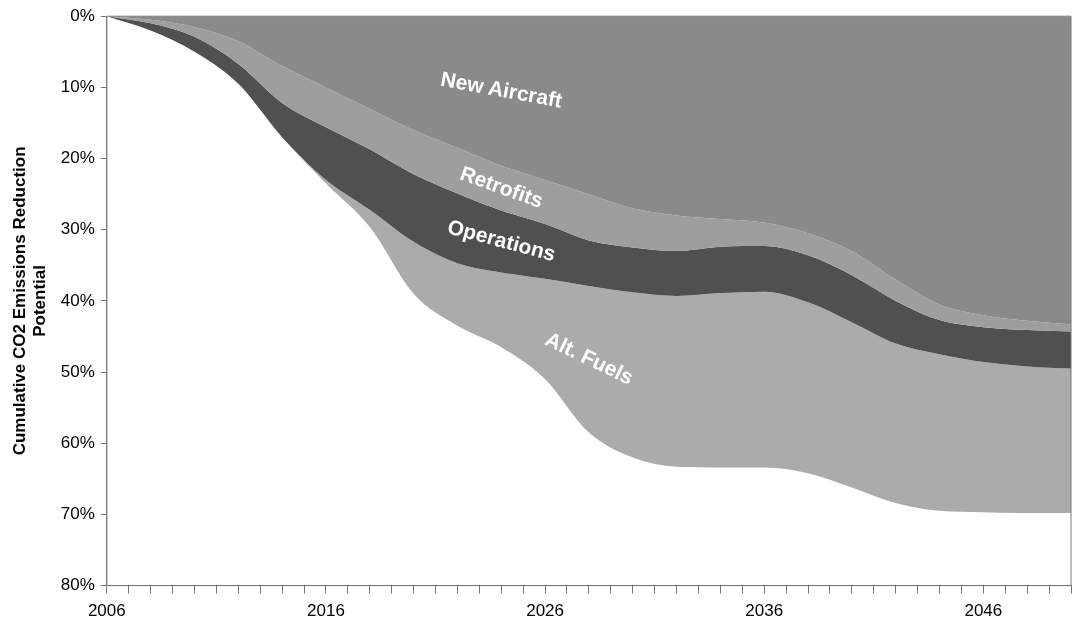  I want to click on y-axis-title: Cumulative CO2 Emissions Reduction Potential, so click(29, 301).